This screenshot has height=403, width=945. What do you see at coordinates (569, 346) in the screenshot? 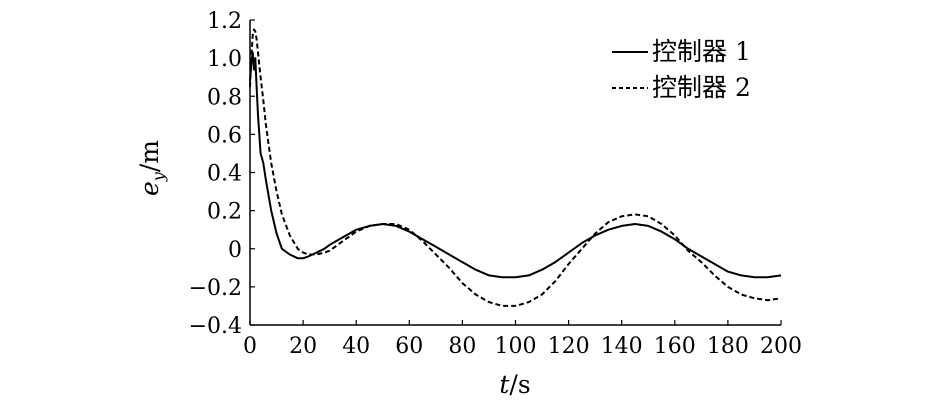
I see `x-tick-label: 120` at bounding box center [569, 346].